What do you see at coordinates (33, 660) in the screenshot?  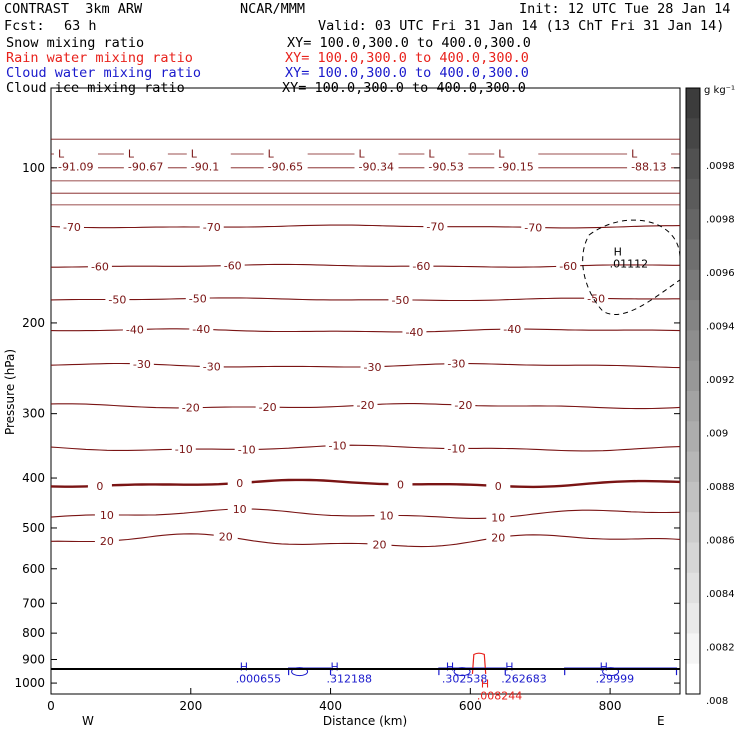 I see `y-tick-label: 900` at bounding box center [33, 660].